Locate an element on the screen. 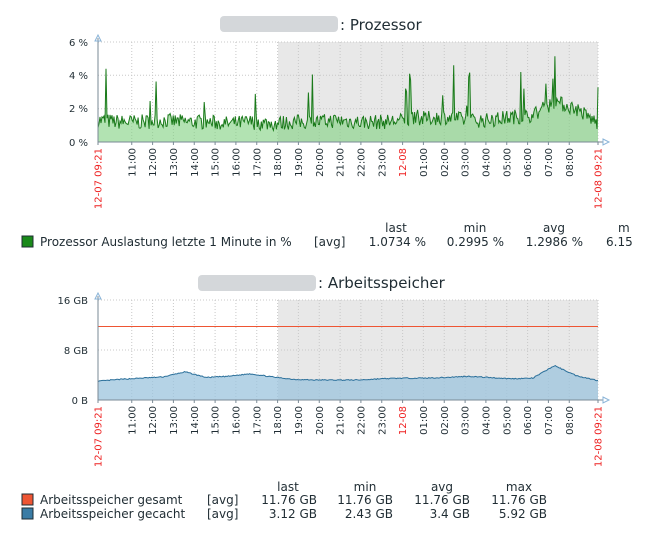 The height and width of the screenshot is (534, 647). x-tick-label: 17:00 is located at coordinates (257, 420).